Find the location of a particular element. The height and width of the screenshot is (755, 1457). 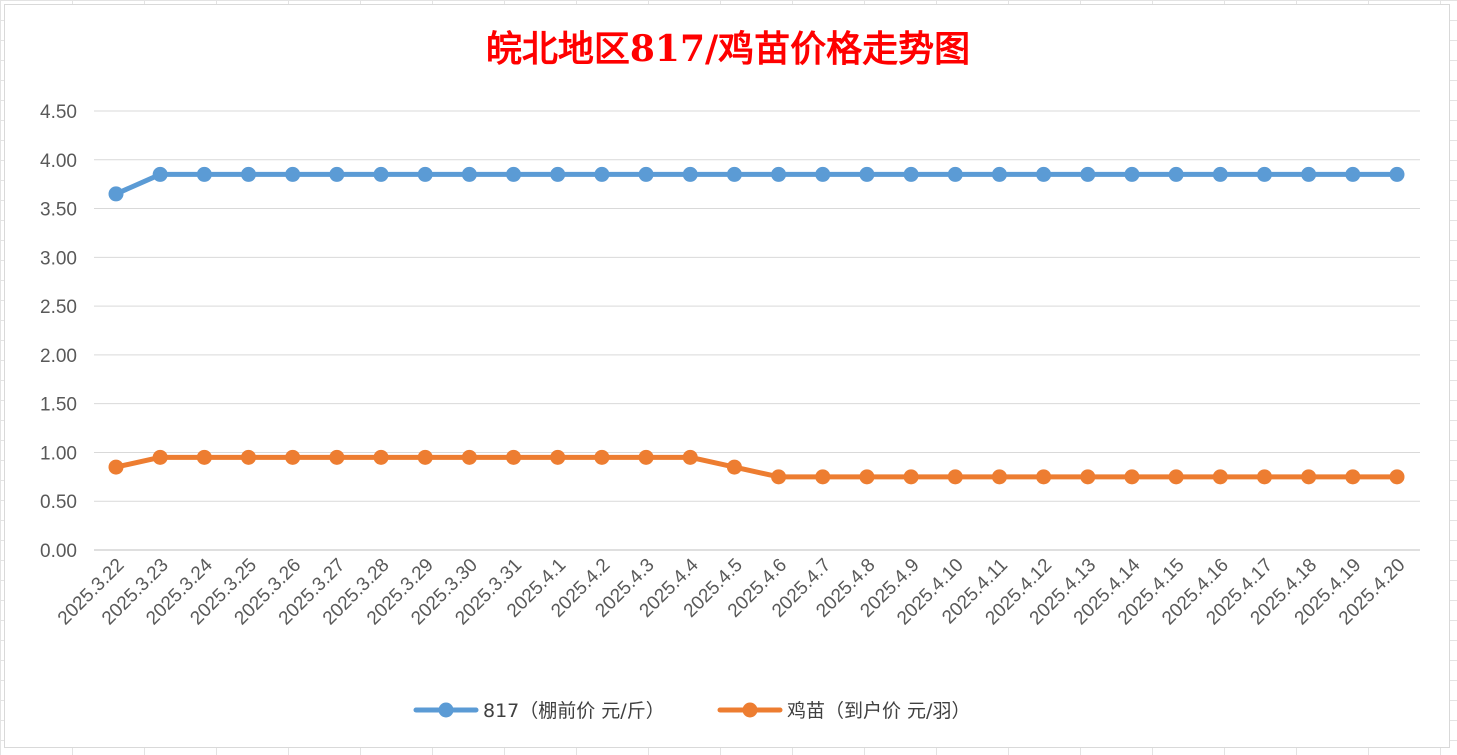

y-tick-label: 2.50 is located at coordinates (58, 307).